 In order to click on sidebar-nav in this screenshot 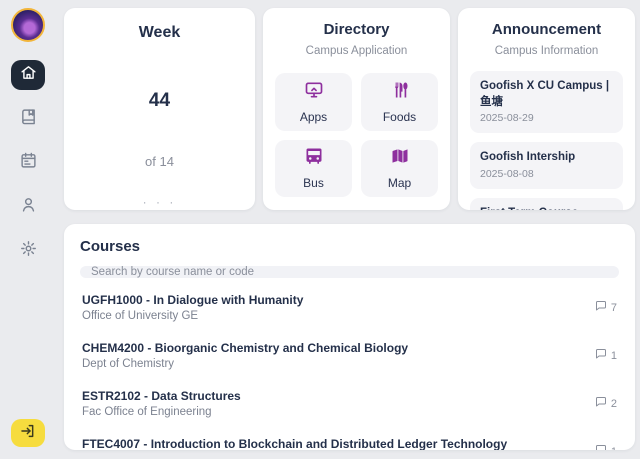, I will do `click(28, 163)`.